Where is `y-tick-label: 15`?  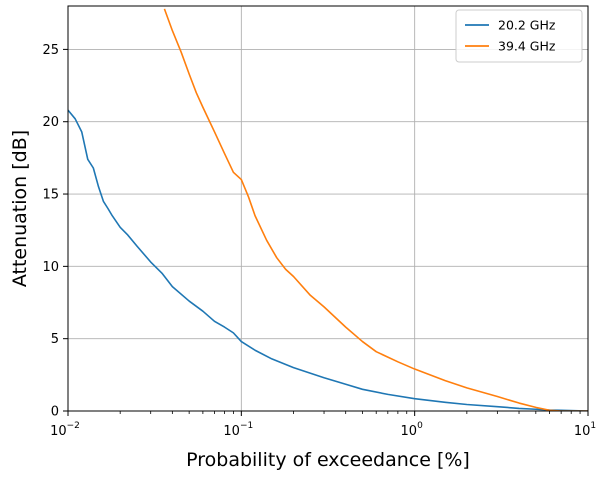 y-tick-label: 15 is located at coordinates (50, 195).